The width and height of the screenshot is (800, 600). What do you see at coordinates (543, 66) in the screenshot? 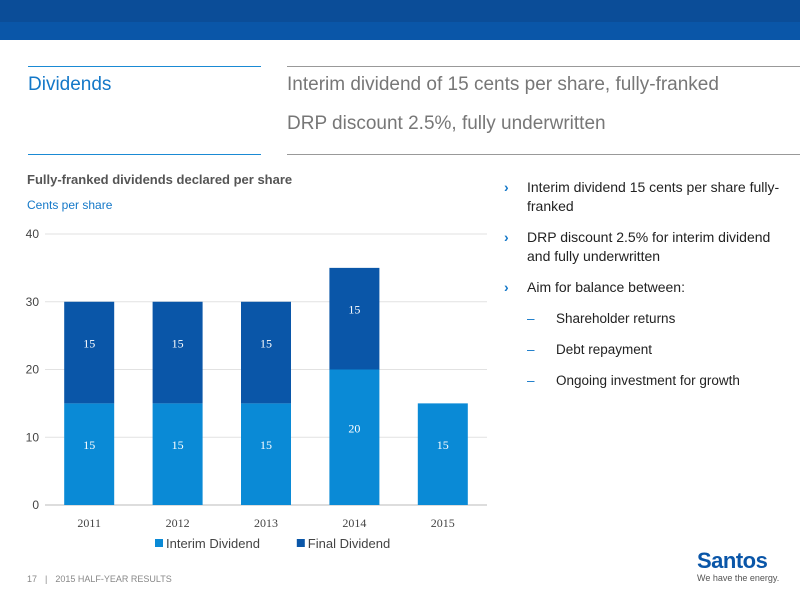
I see `subtitle-rule-top` at bounding box center [543, 66].